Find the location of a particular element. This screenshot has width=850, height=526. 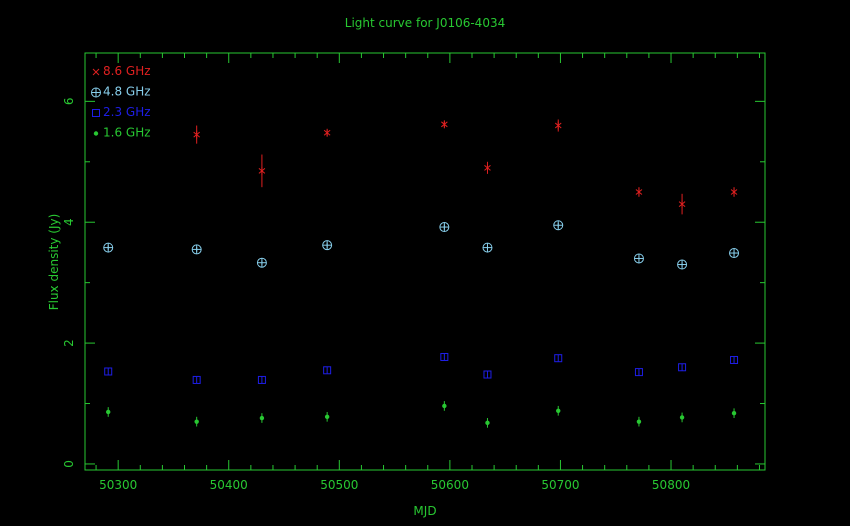

legend-label: 1.6 GHz is located at coordinates (127, 133).